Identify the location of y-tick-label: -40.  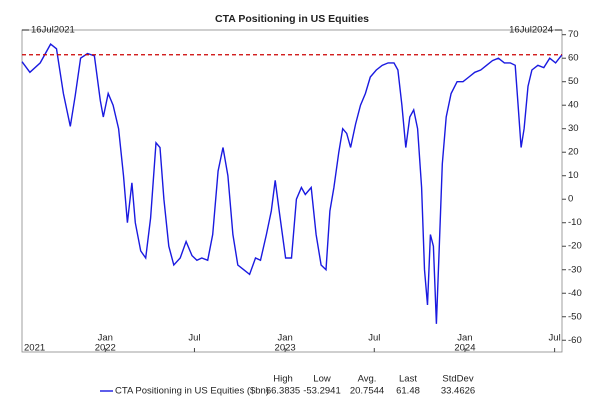
(575, 293).